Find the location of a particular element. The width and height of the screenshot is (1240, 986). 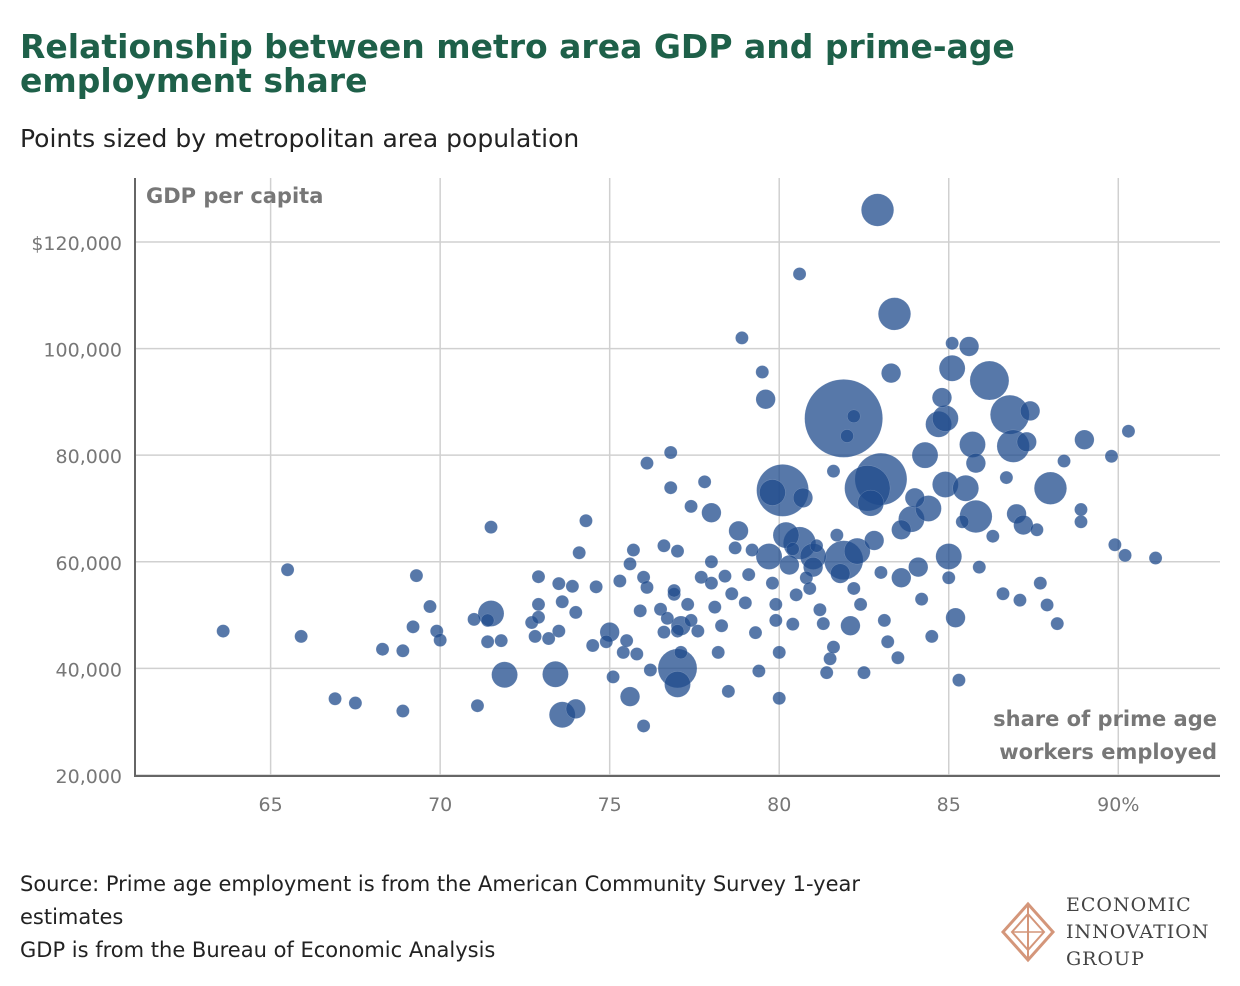

x-tick-label: 70 is located at coordinates (440, 805).